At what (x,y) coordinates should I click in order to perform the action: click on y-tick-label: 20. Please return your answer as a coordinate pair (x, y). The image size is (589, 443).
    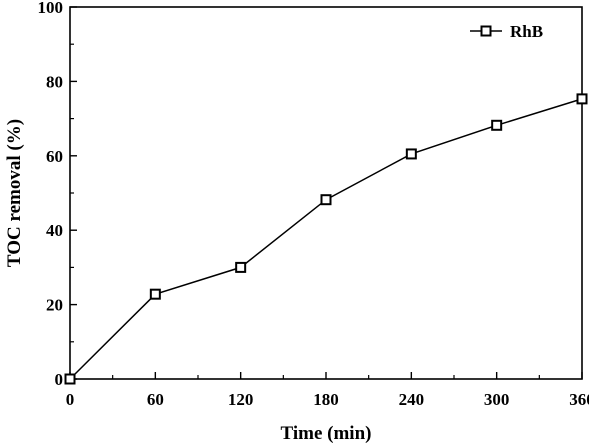
    Looking at the image, I should click on (54, 305).